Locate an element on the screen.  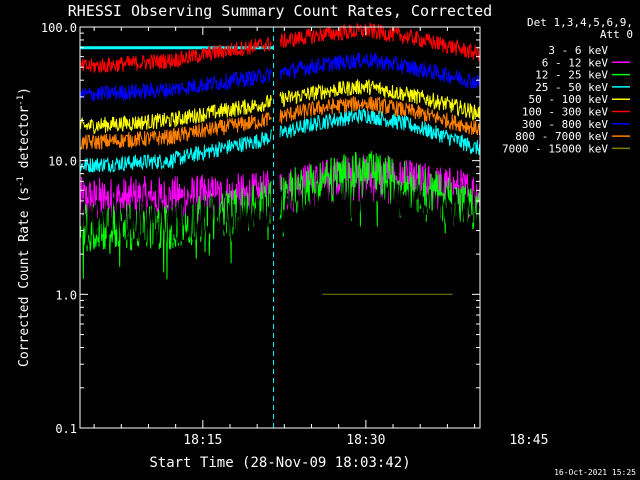
x-tick-label-1: 18:30 is located at coordinates (365, 440).